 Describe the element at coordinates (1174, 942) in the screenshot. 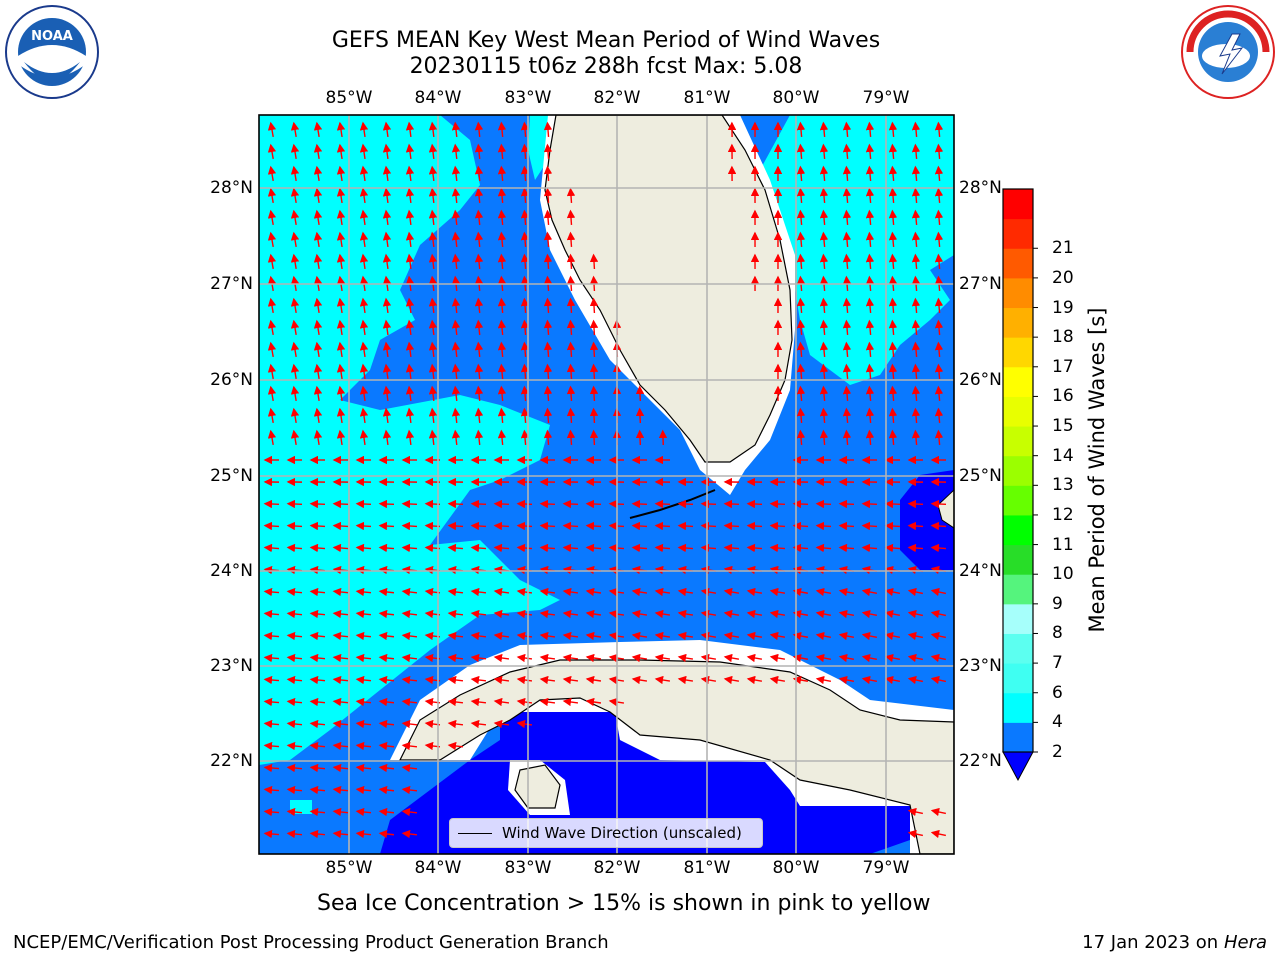

I see `footer-right: 17 Jan 2023 on Hera` at that location.